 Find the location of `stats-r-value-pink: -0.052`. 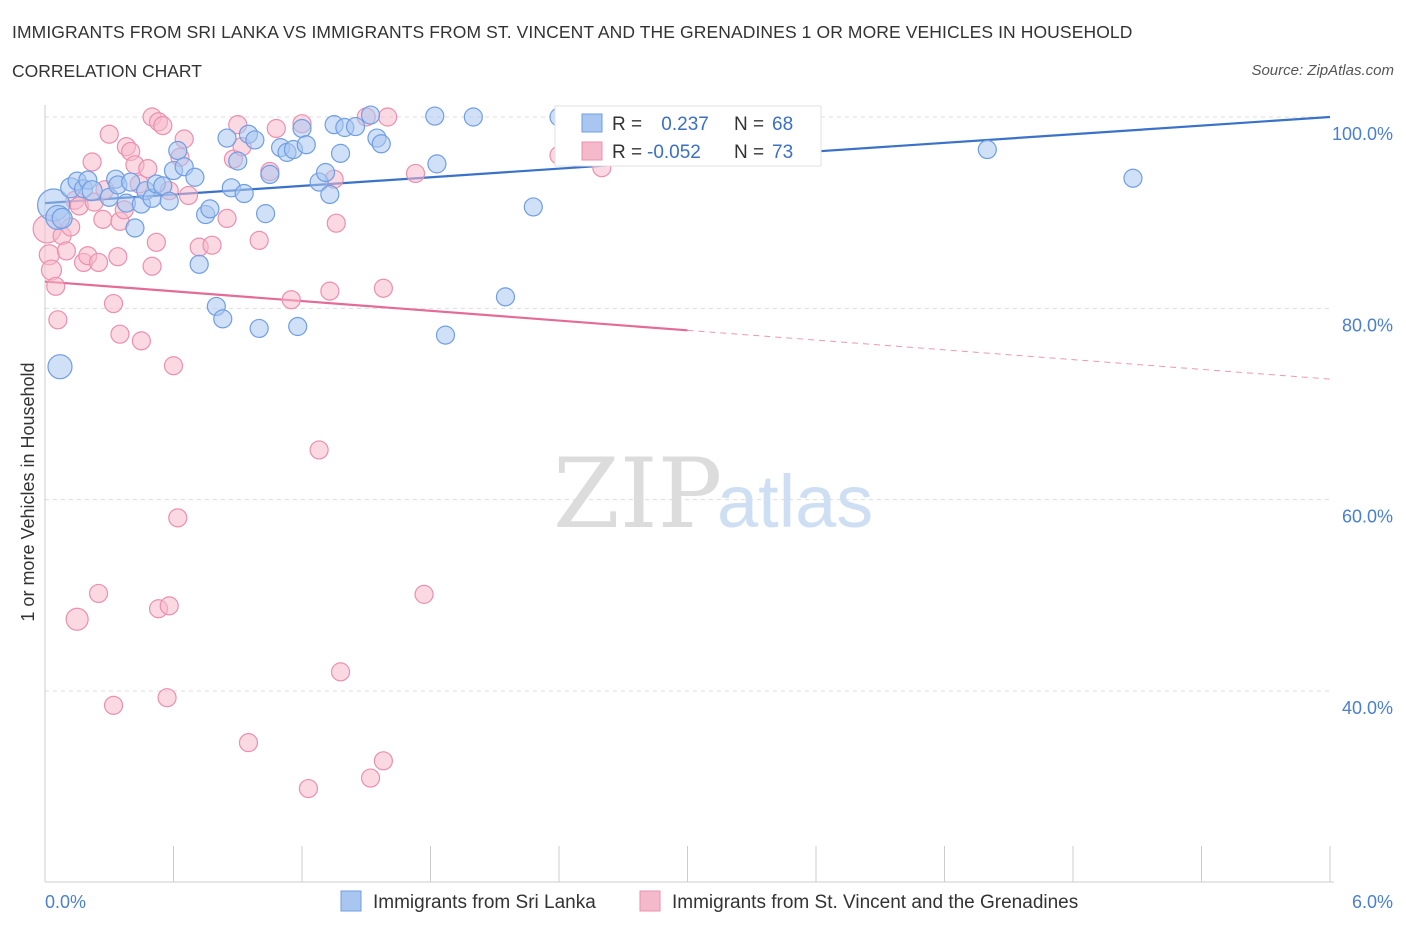

stats-r-value-pink: -0.052 is located at coordinates (674, 152).